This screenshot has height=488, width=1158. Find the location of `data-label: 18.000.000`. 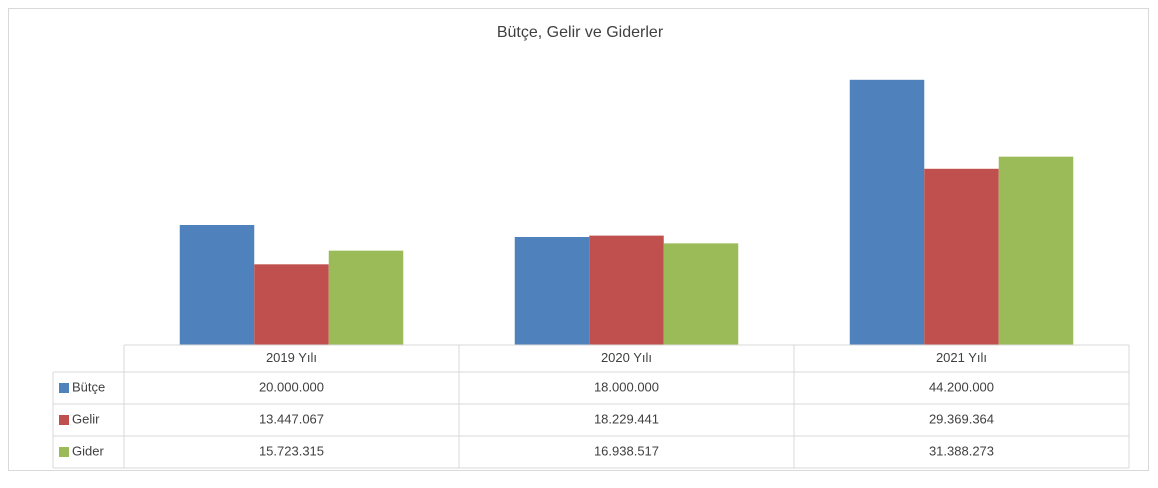

data-label: 18.000.000 is located at coordinates (626, 386).